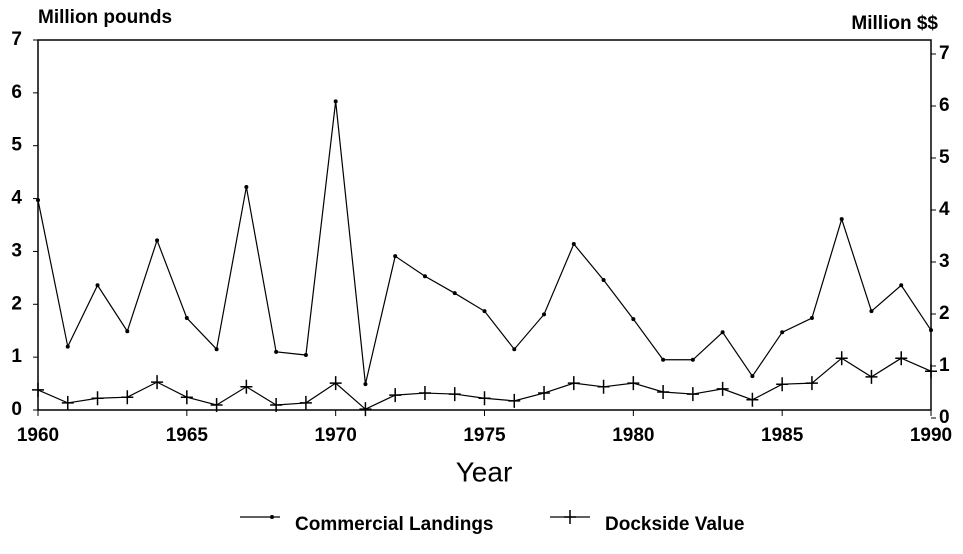  What do you see at coordinates (944, 261) in the screenshot?
I see `y2-tick-label: 3` at bounding box center [944, 261].